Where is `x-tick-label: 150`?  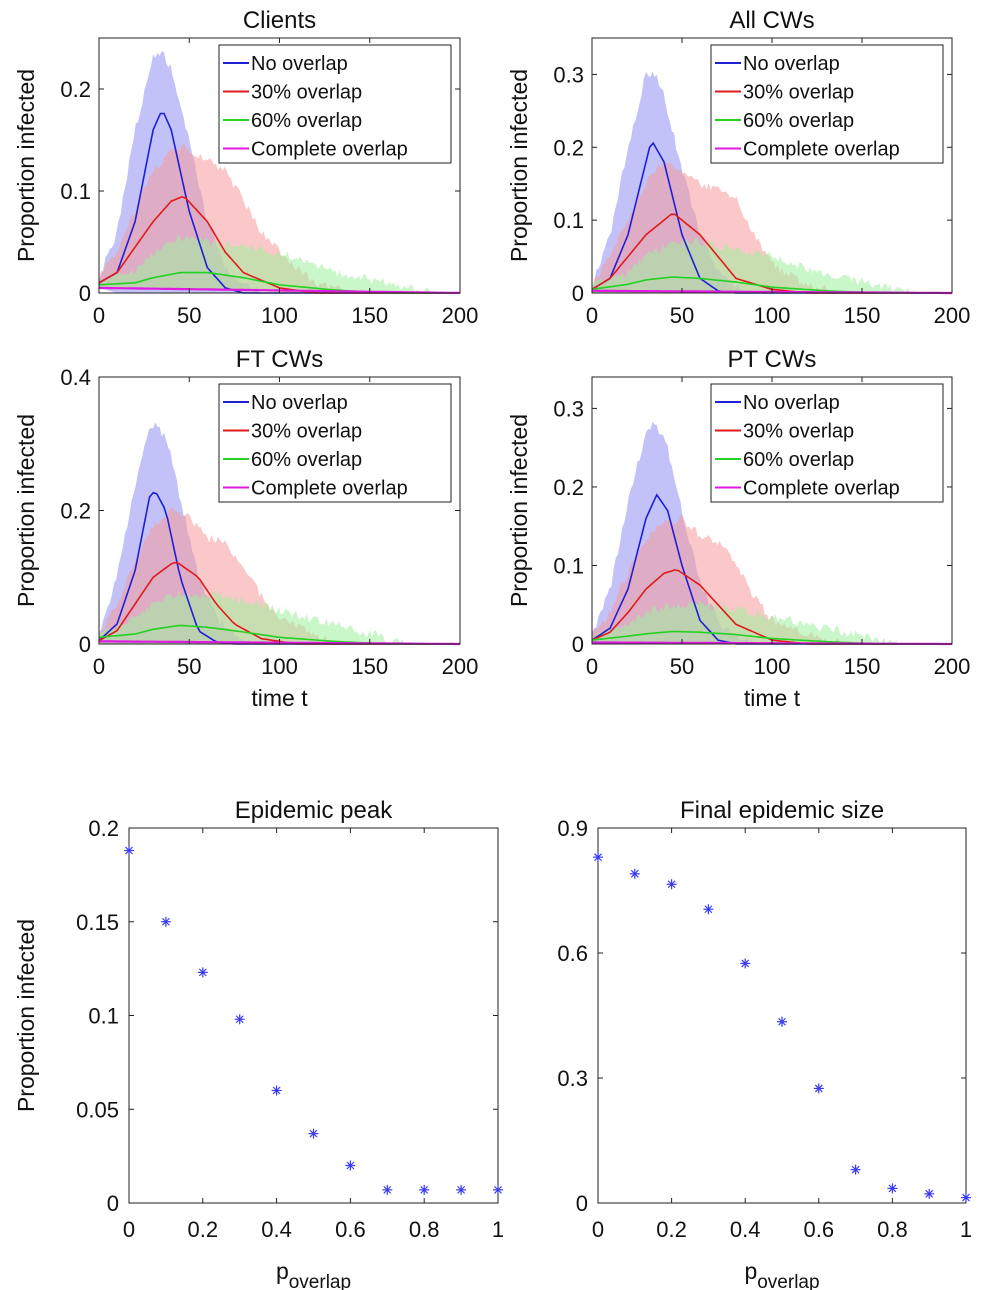 x-tick-label: 150 is located at coordinates (862, 315).